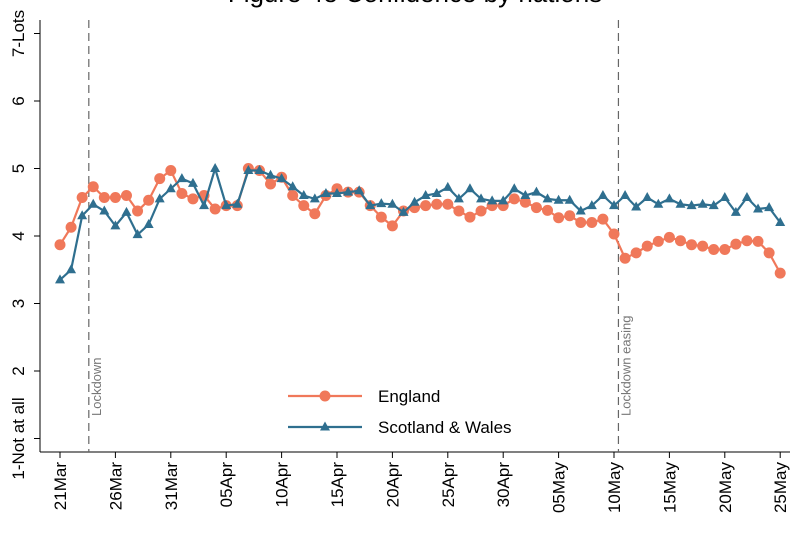  What do you see at coordinates (337, 485) in the screenshot?
I see `x-tick-label: 15Apr` at bounding box center [337, 485].